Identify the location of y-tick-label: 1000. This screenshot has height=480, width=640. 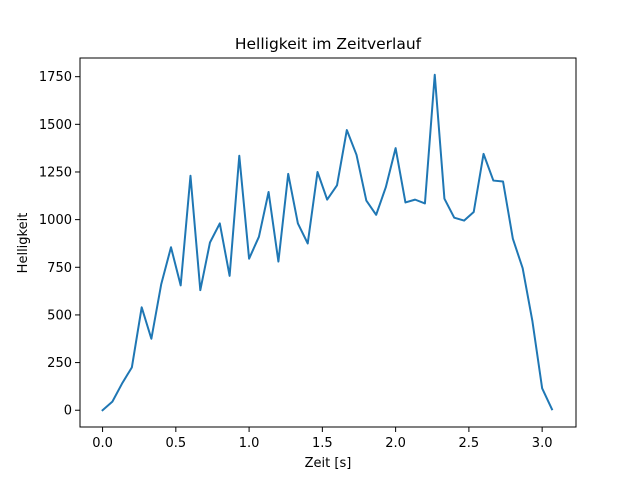
(55, 220).